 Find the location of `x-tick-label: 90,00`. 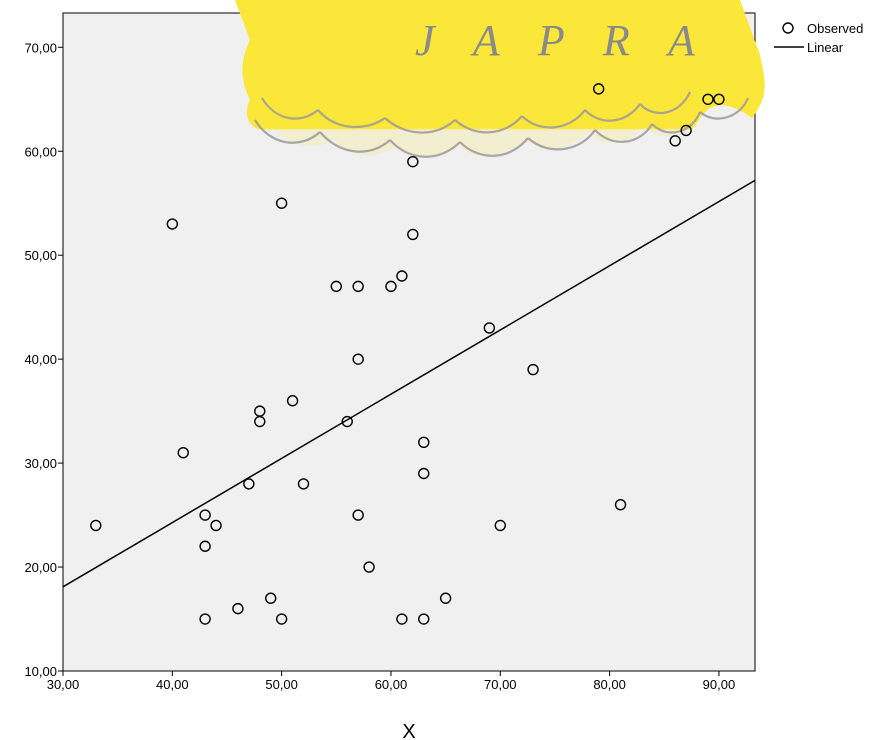

x-tick-label: 90,00 is located at coordinates (719, 684).